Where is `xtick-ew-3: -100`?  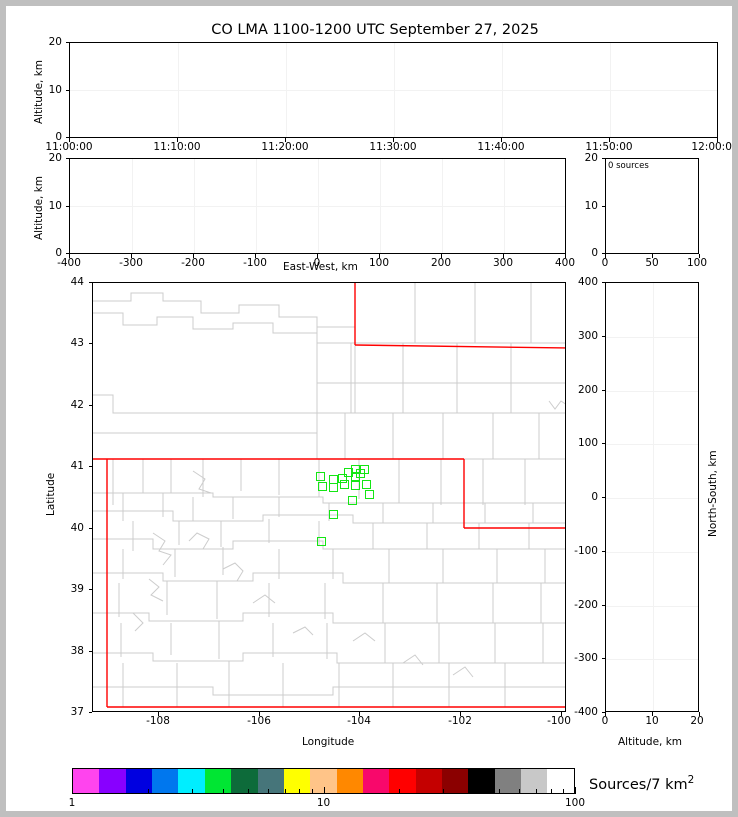
xtick-ew-3: -100 is located at coordinates (255, 263).